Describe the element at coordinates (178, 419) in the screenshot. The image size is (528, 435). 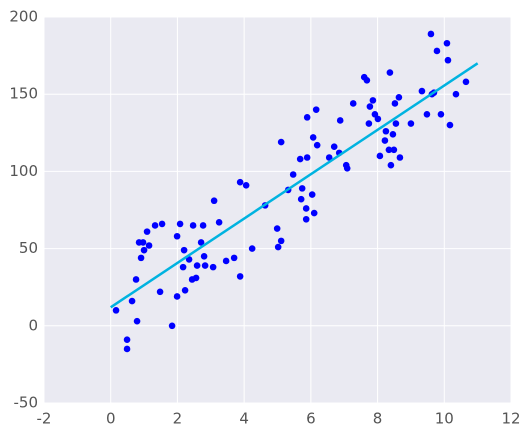
I see `x-tick-label: 2` at that location.